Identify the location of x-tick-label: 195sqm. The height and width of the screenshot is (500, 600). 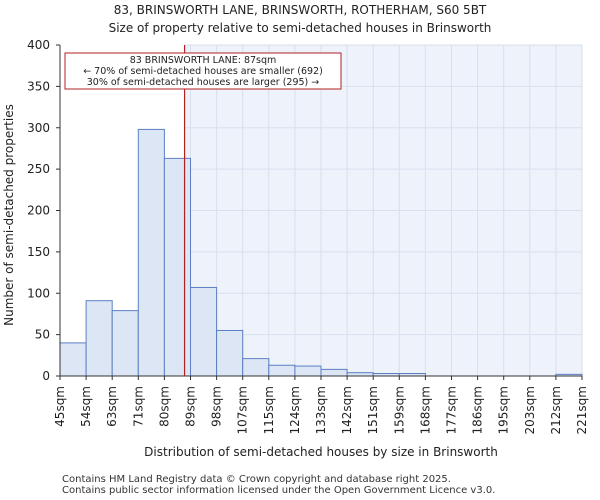
(504, 410).